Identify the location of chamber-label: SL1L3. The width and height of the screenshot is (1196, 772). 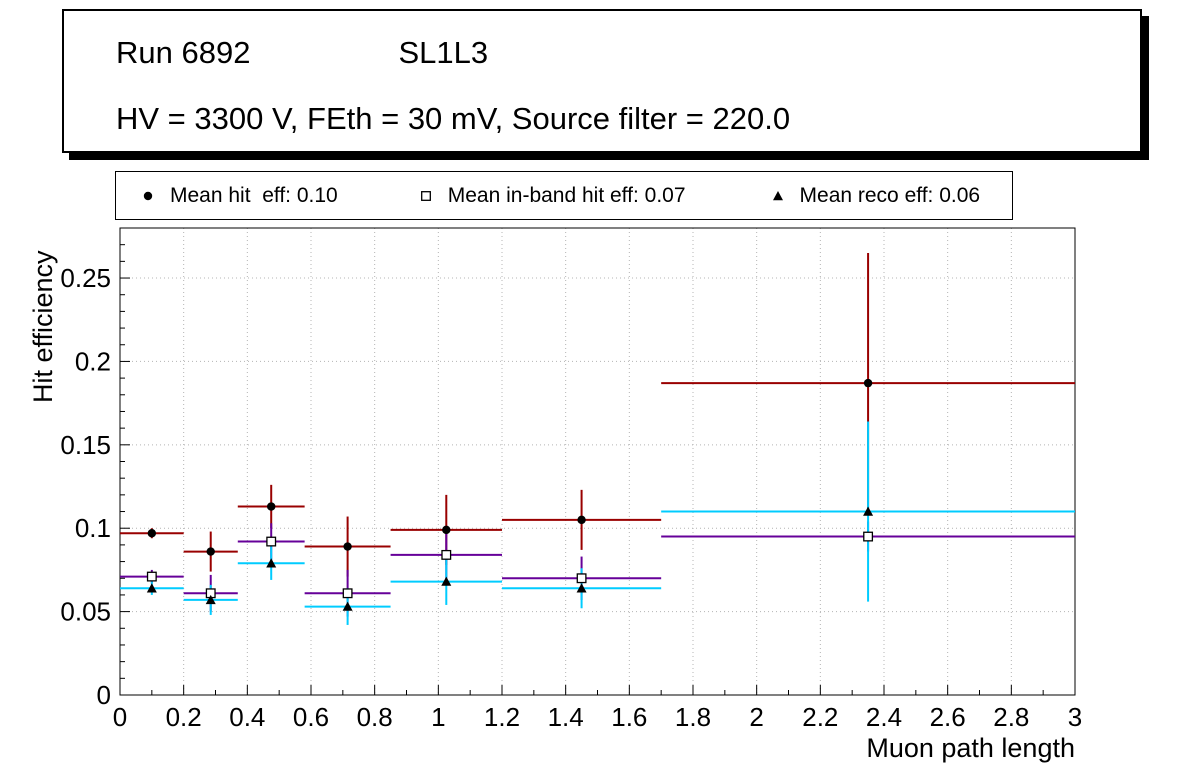
(443, 52).